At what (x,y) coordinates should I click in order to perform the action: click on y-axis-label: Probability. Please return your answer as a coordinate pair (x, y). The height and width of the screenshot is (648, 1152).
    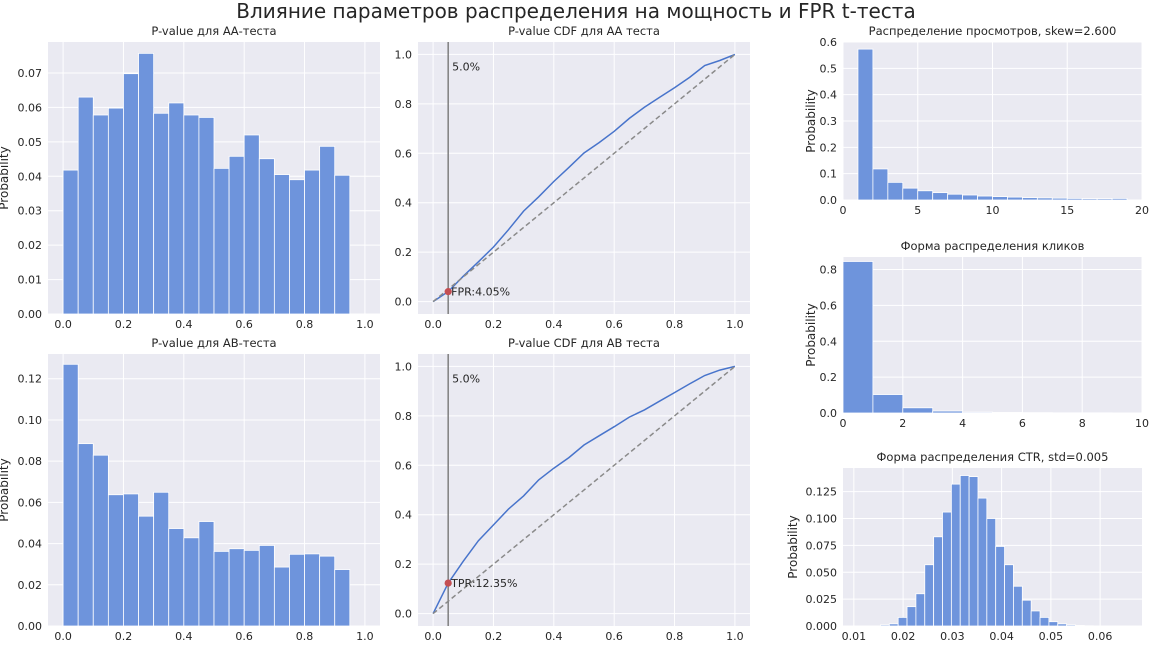
    Looking at the image, I should click on (811, 334).